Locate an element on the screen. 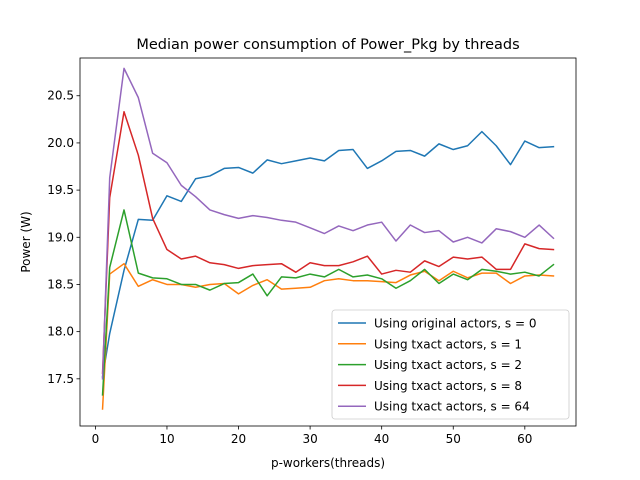  y-tick-label: 19.0 is located at coordinates (60, 237).